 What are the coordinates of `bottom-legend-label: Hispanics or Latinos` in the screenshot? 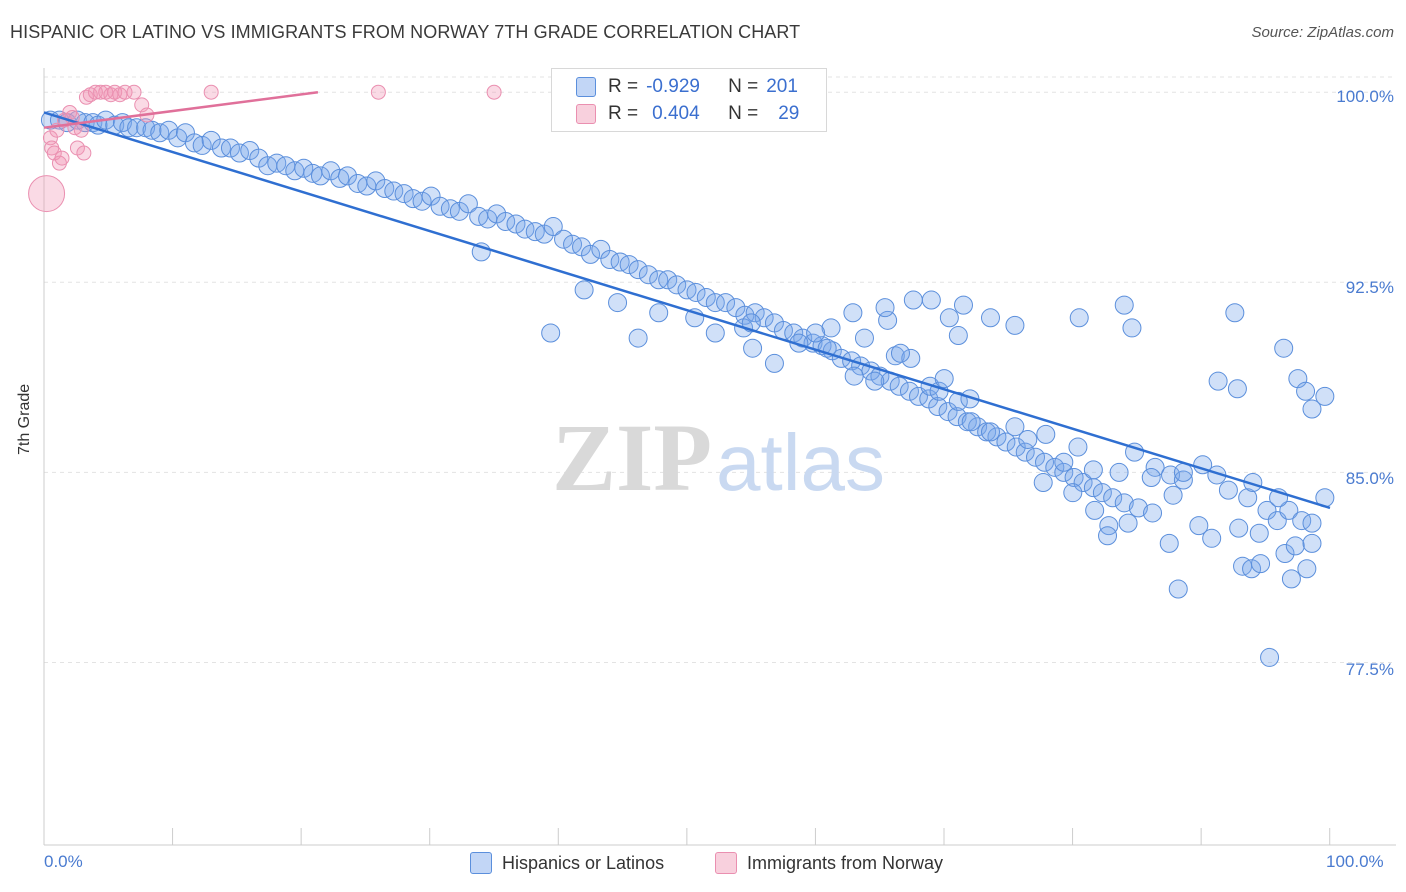 It's located at (583, 862).